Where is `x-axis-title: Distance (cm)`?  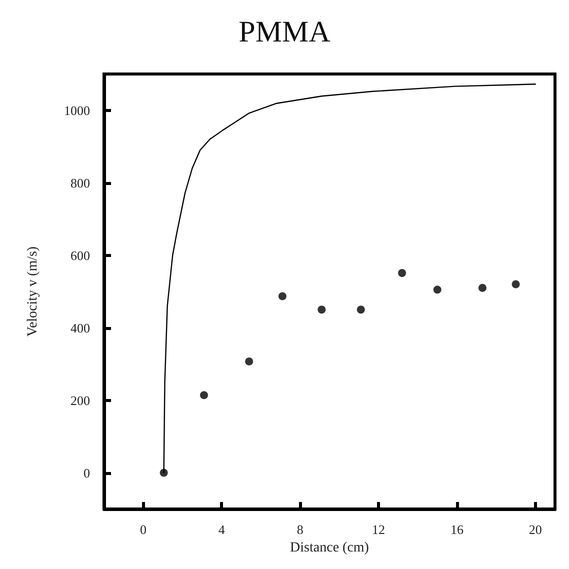 x-axis-title: Distance (cm) is located at coordinates (330, 548).